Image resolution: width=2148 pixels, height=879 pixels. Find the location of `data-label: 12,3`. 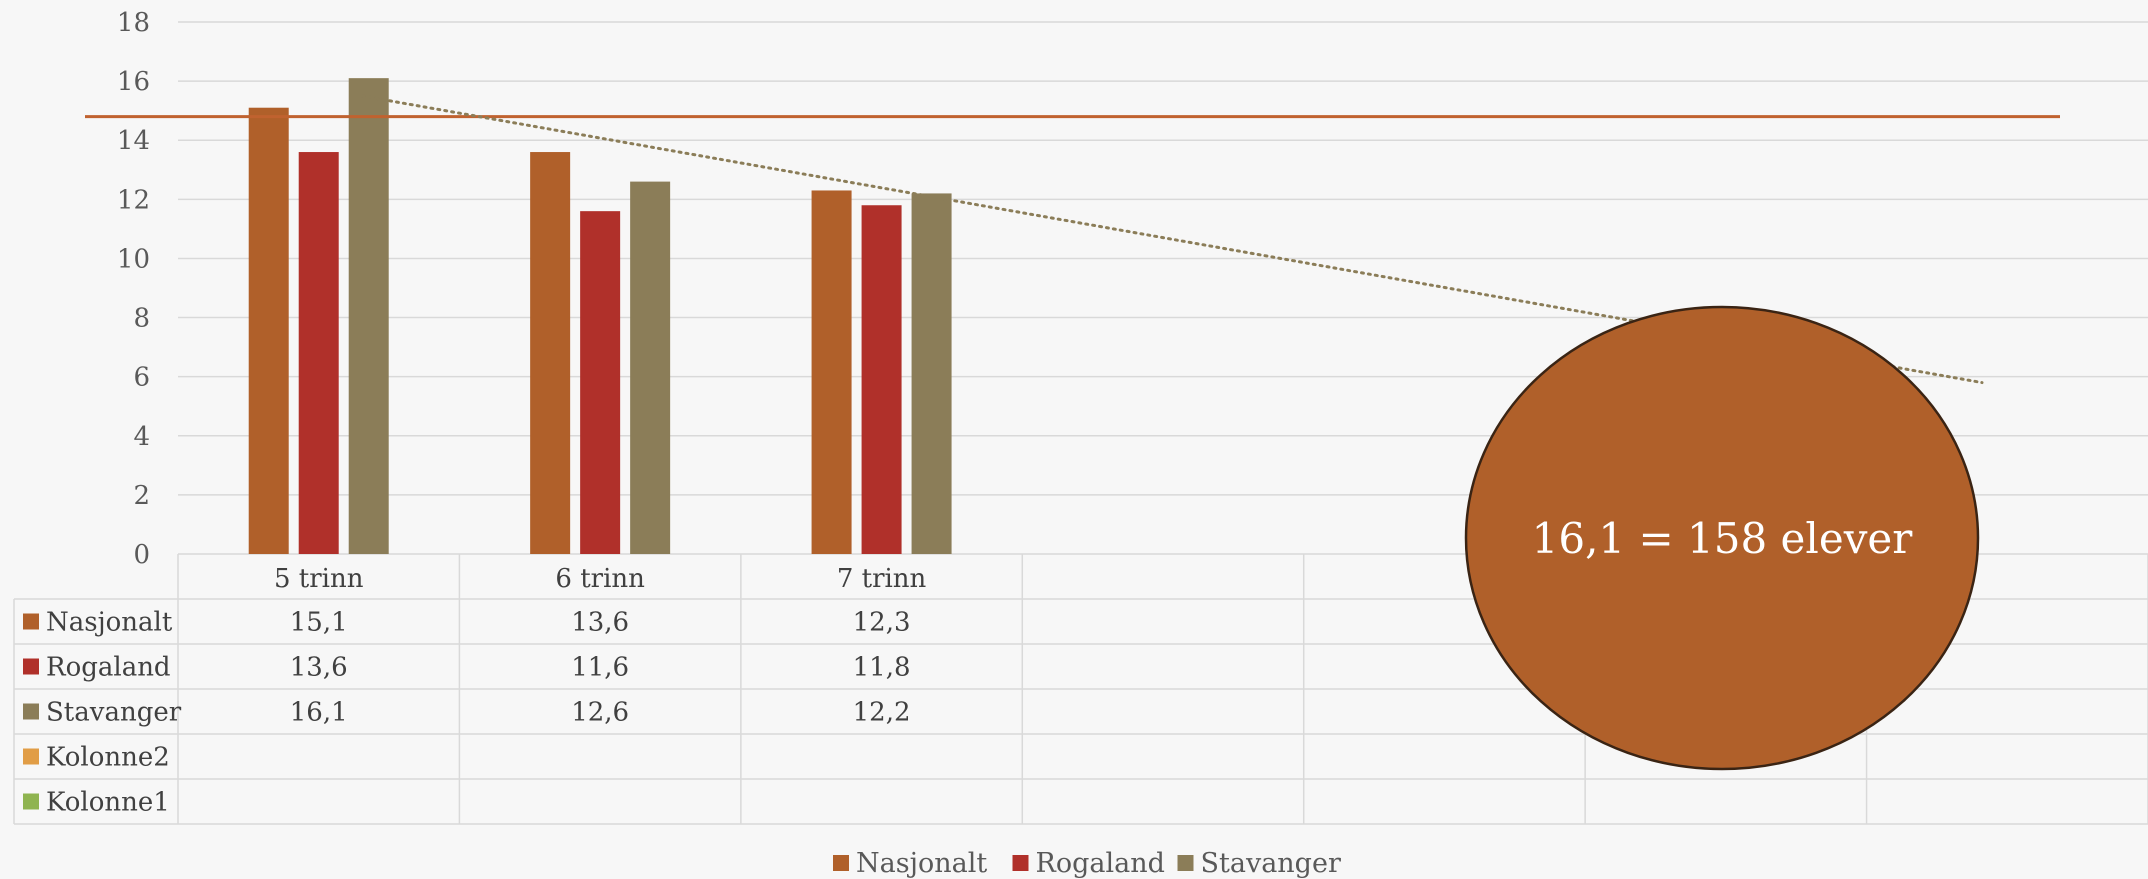

data-label: 12,3 is located at coordinates (882, 623).